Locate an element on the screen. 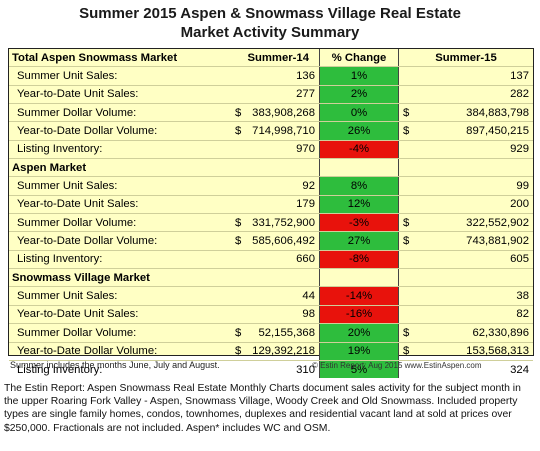 This screenshot has width=540, height=451. table-row: Listing Inventory: 660 -8% 605 is located at coordinates (271, 260).